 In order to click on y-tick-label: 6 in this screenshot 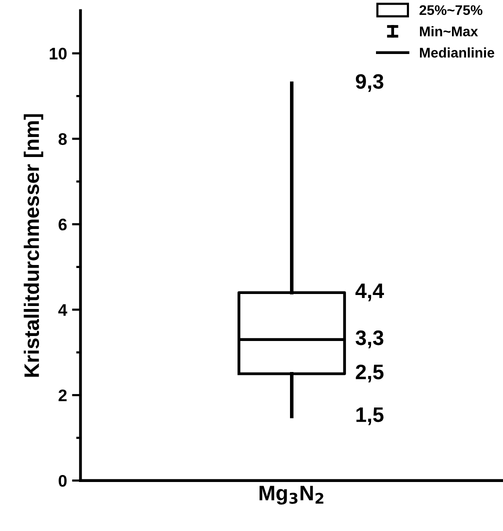, I will do `click(62, 224)`.